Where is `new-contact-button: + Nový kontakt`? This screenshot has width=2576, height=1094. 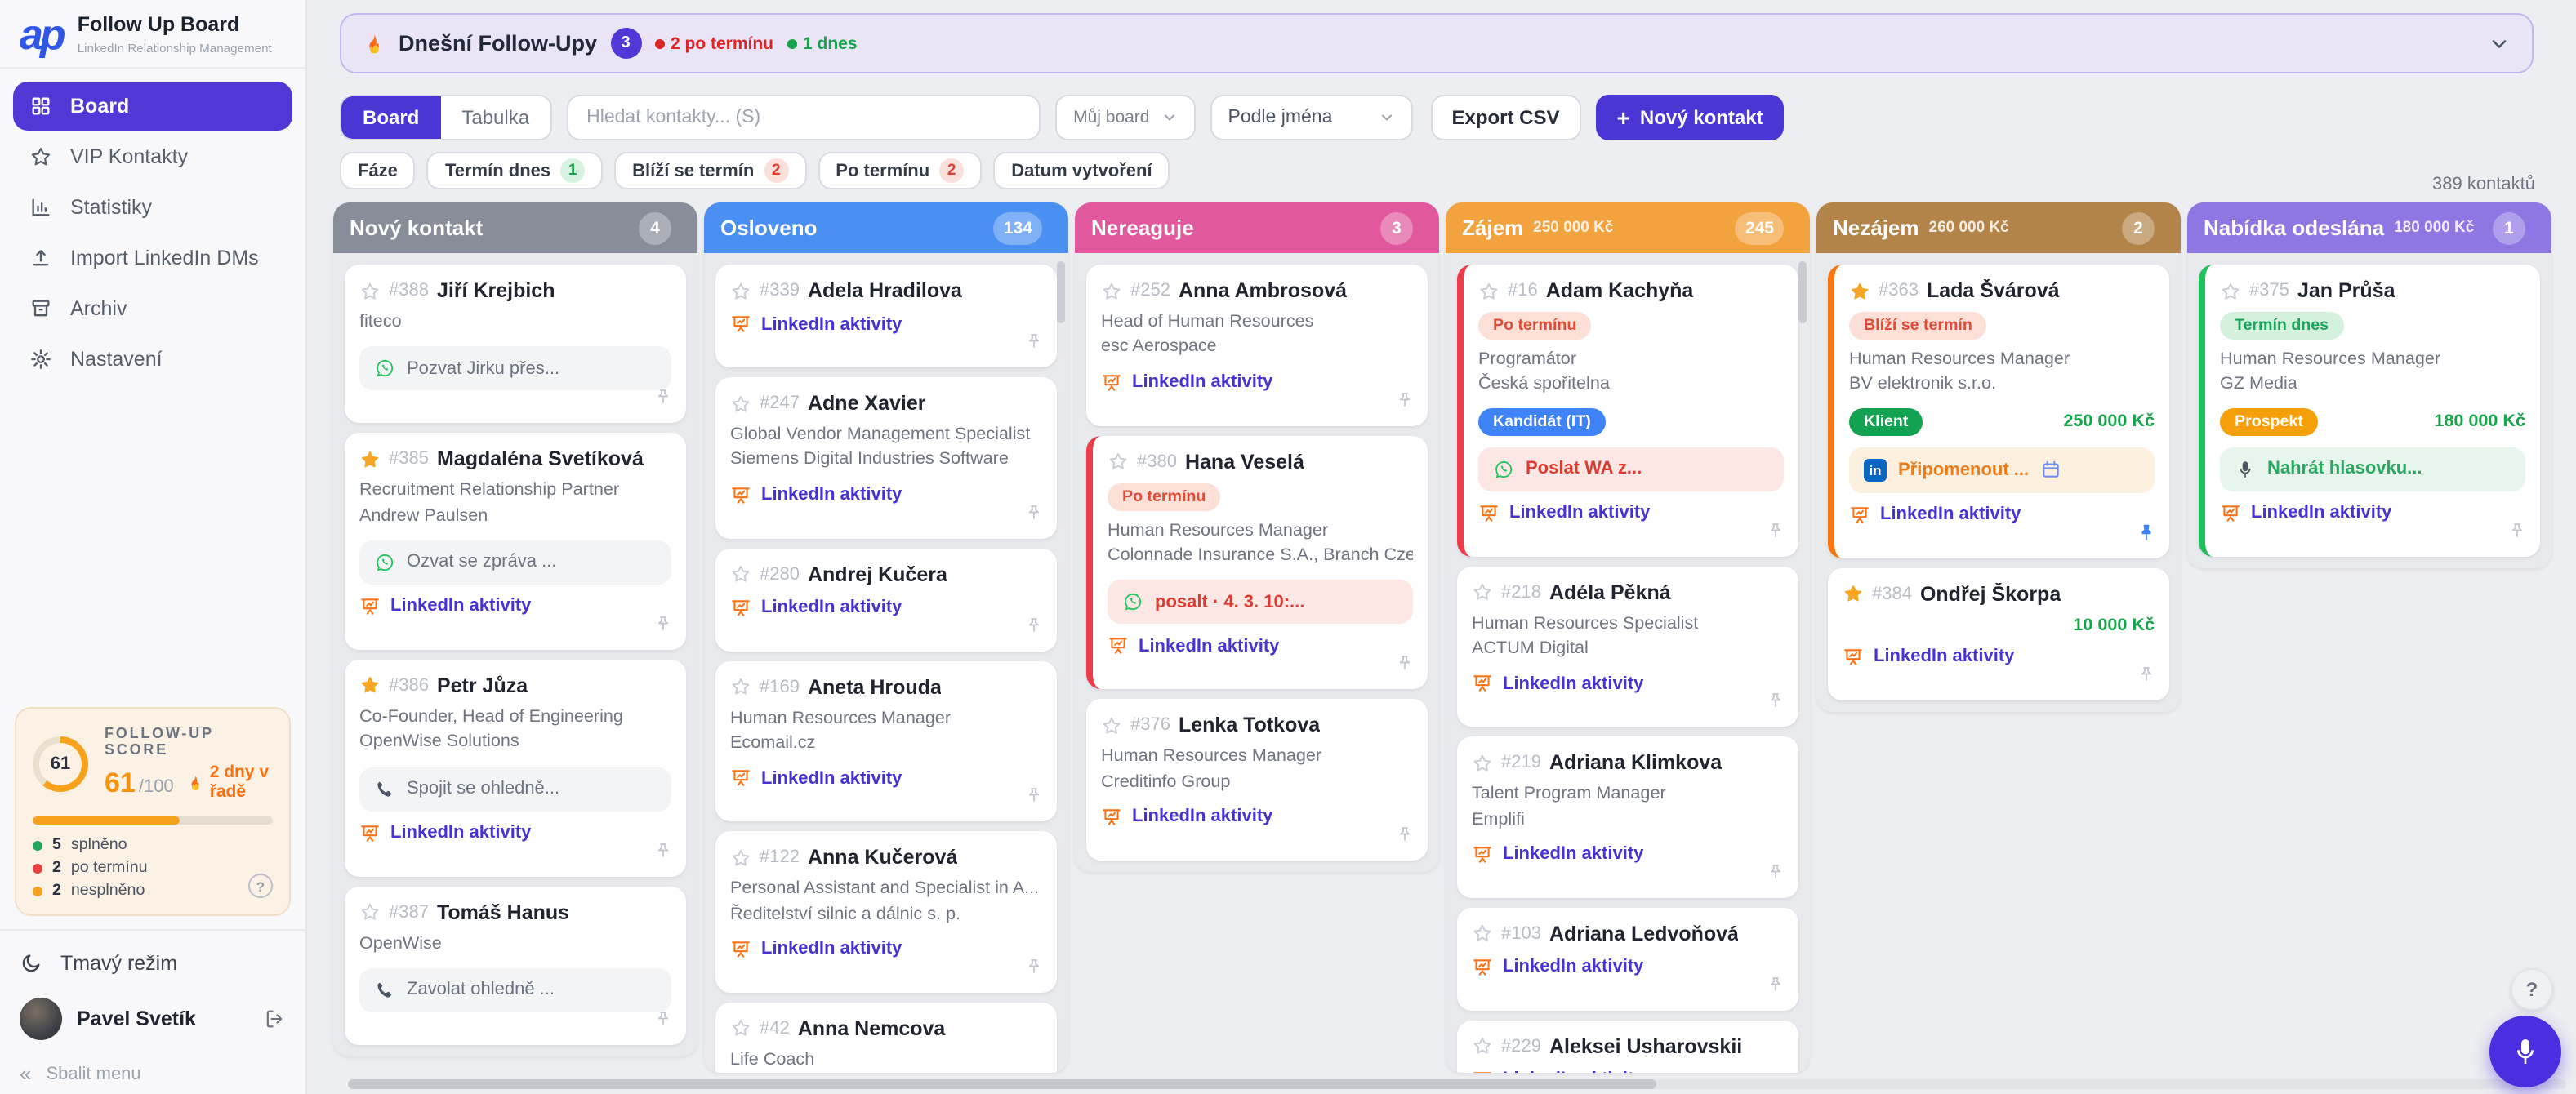
new-contact-button: + Nový kontakt is located at coordinates (1690, 117).